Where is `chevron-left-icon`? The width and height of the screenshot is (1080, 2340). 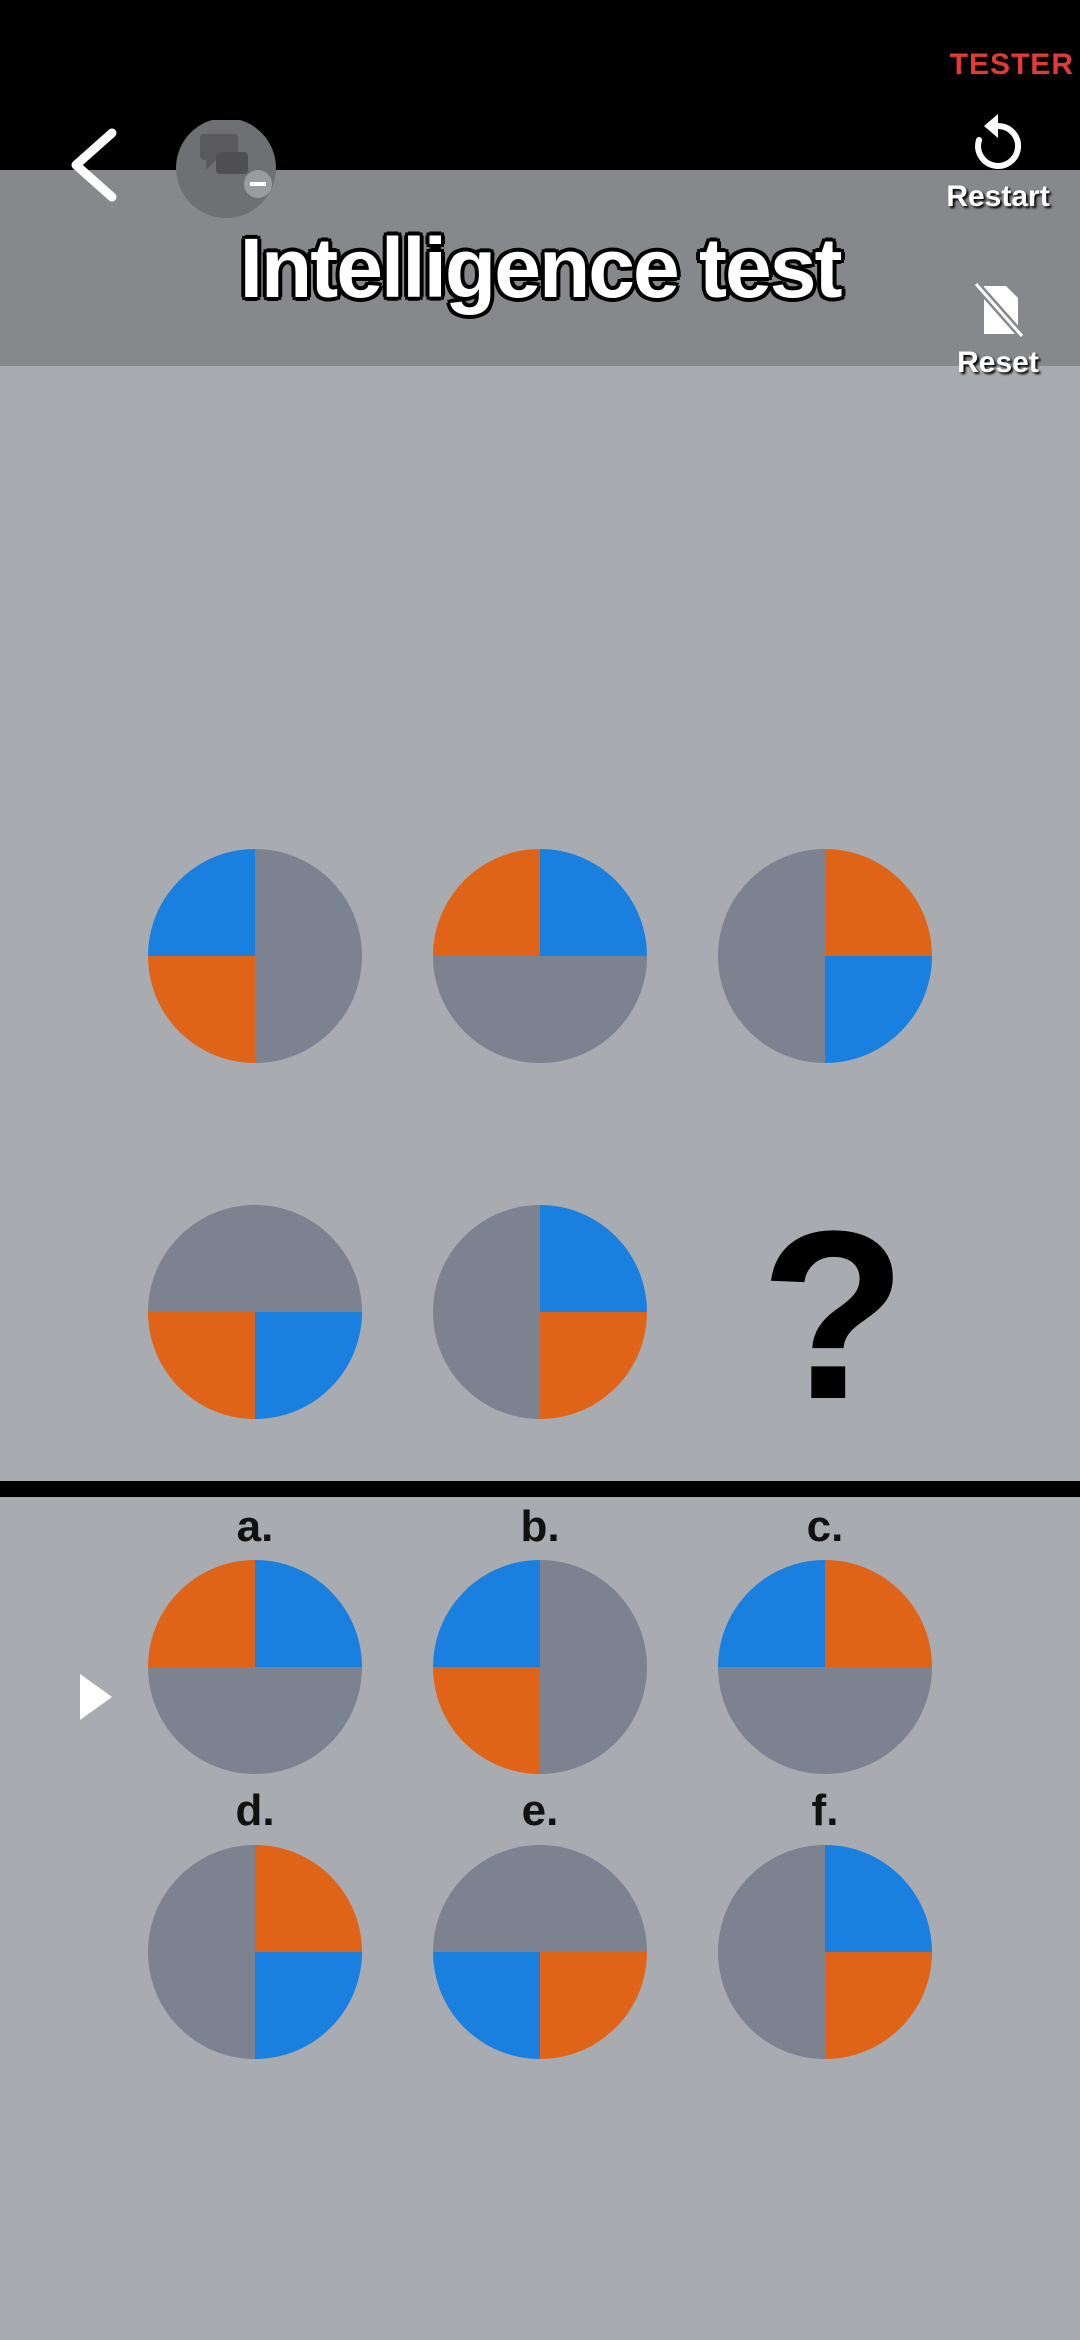
chevron-left-icon is located at coordinates (94, 165).